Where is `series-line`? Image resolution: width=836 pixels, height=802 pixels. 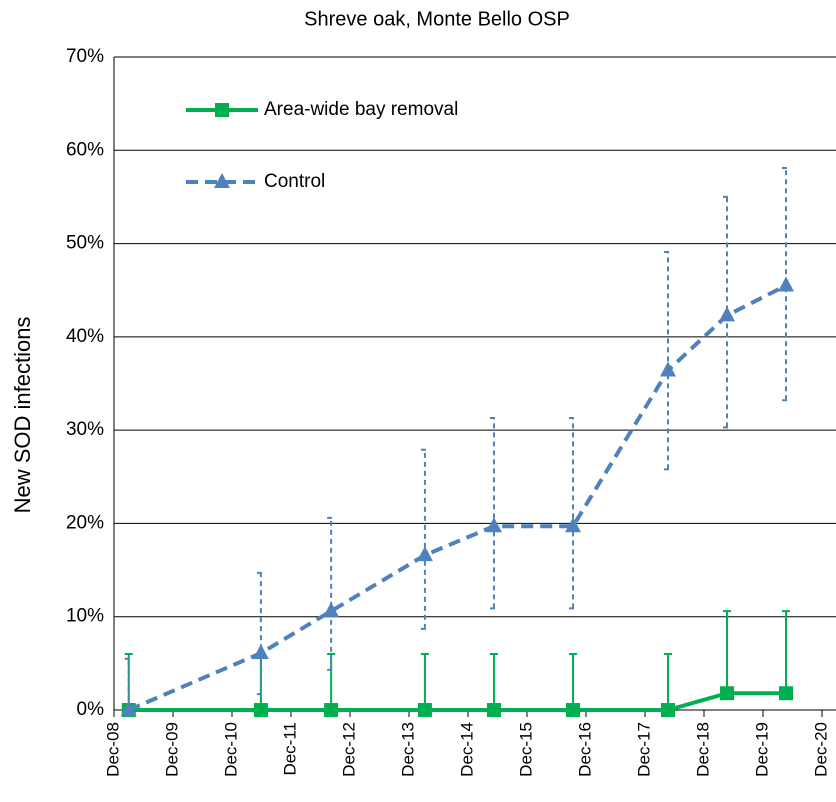
series-line is located at coordinates (457, 701).